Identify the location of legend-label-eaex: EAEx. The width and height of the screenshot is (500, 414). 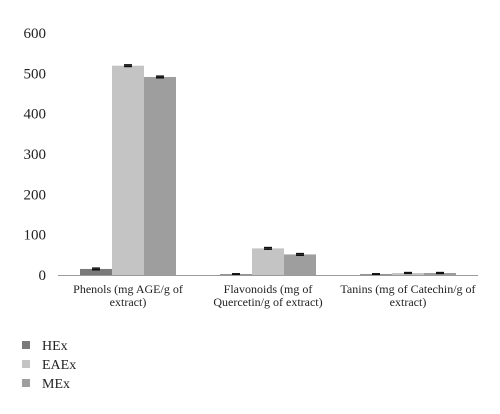
(59, 365).